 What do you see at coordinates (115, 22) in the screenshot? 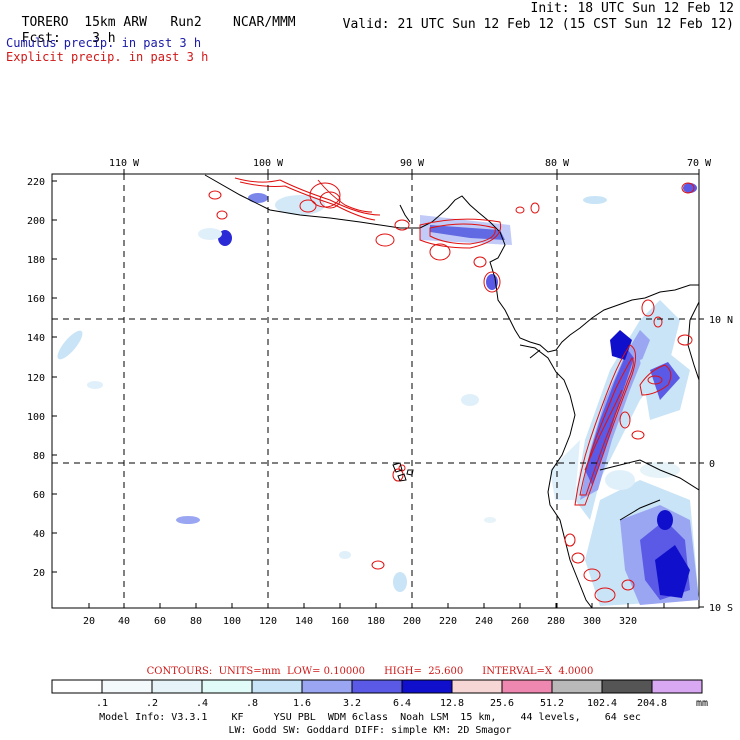
I see `model-resolution: 15km ARW` at bounding box center [115, 22].